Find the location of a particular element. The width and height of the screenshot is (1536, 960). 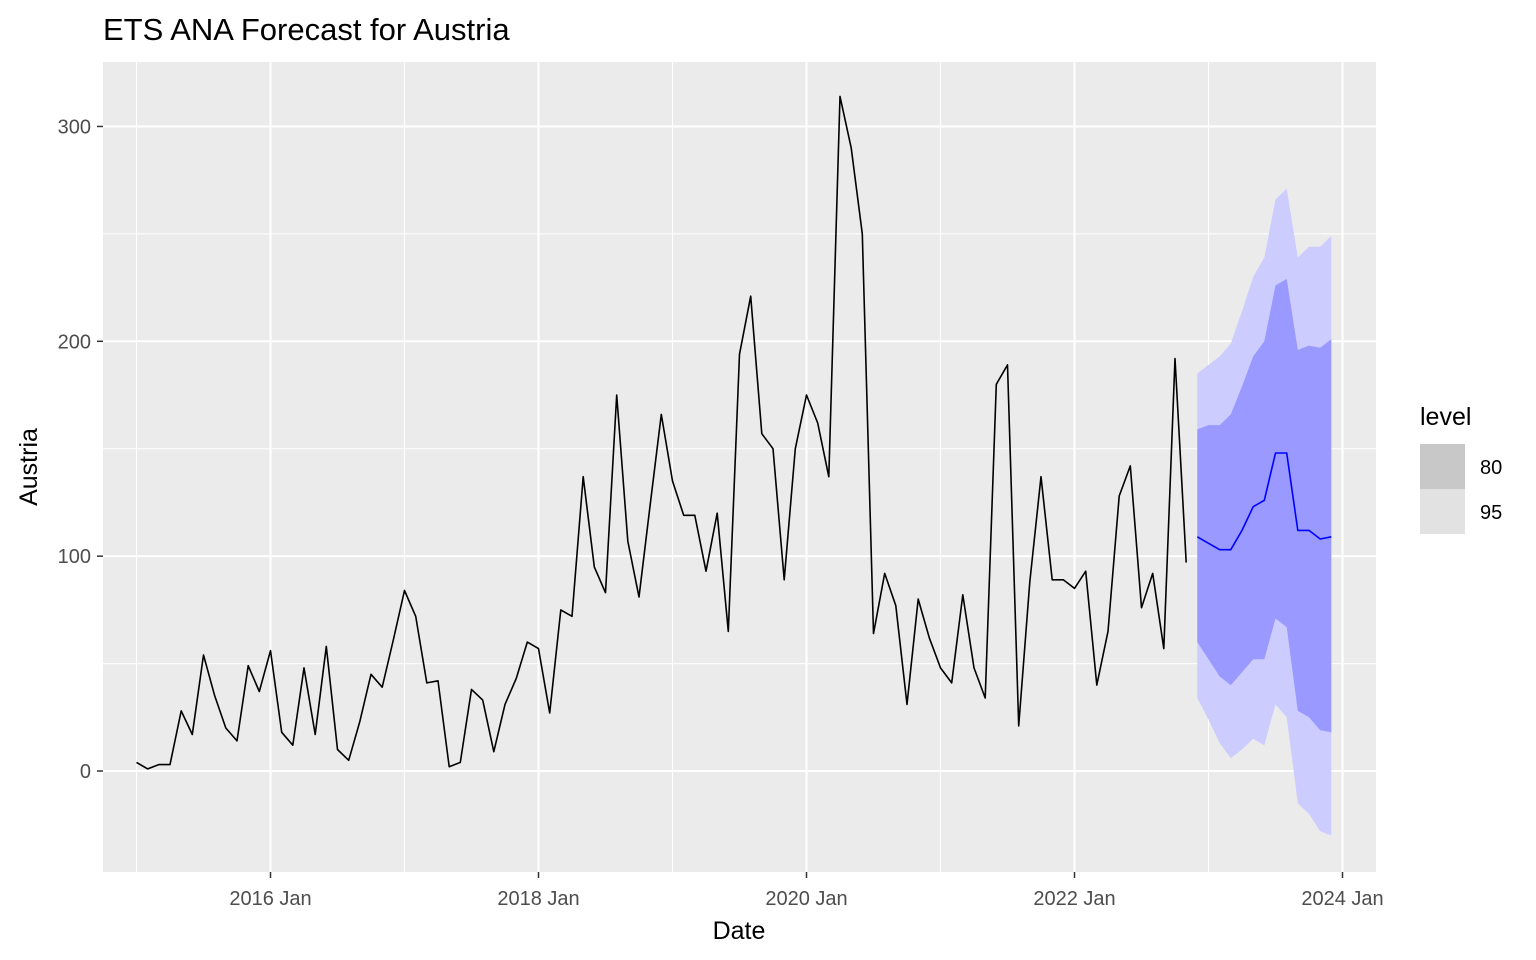

chart-title: ETS ANA Forecast for Austria is located at coordinates (306, 29).